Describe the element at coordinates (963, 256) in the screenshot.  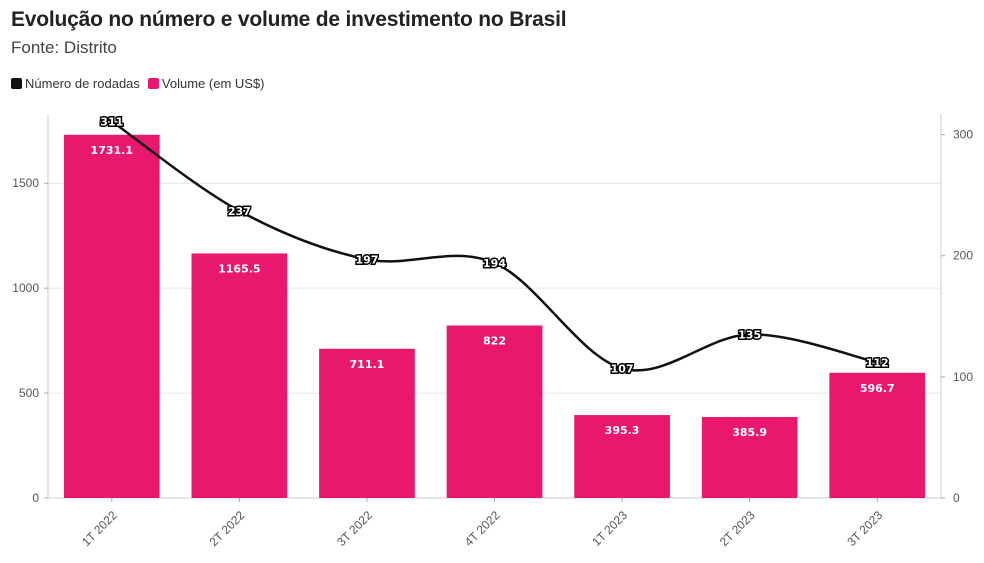
I see `y-right-tick-label: 200` at that location.